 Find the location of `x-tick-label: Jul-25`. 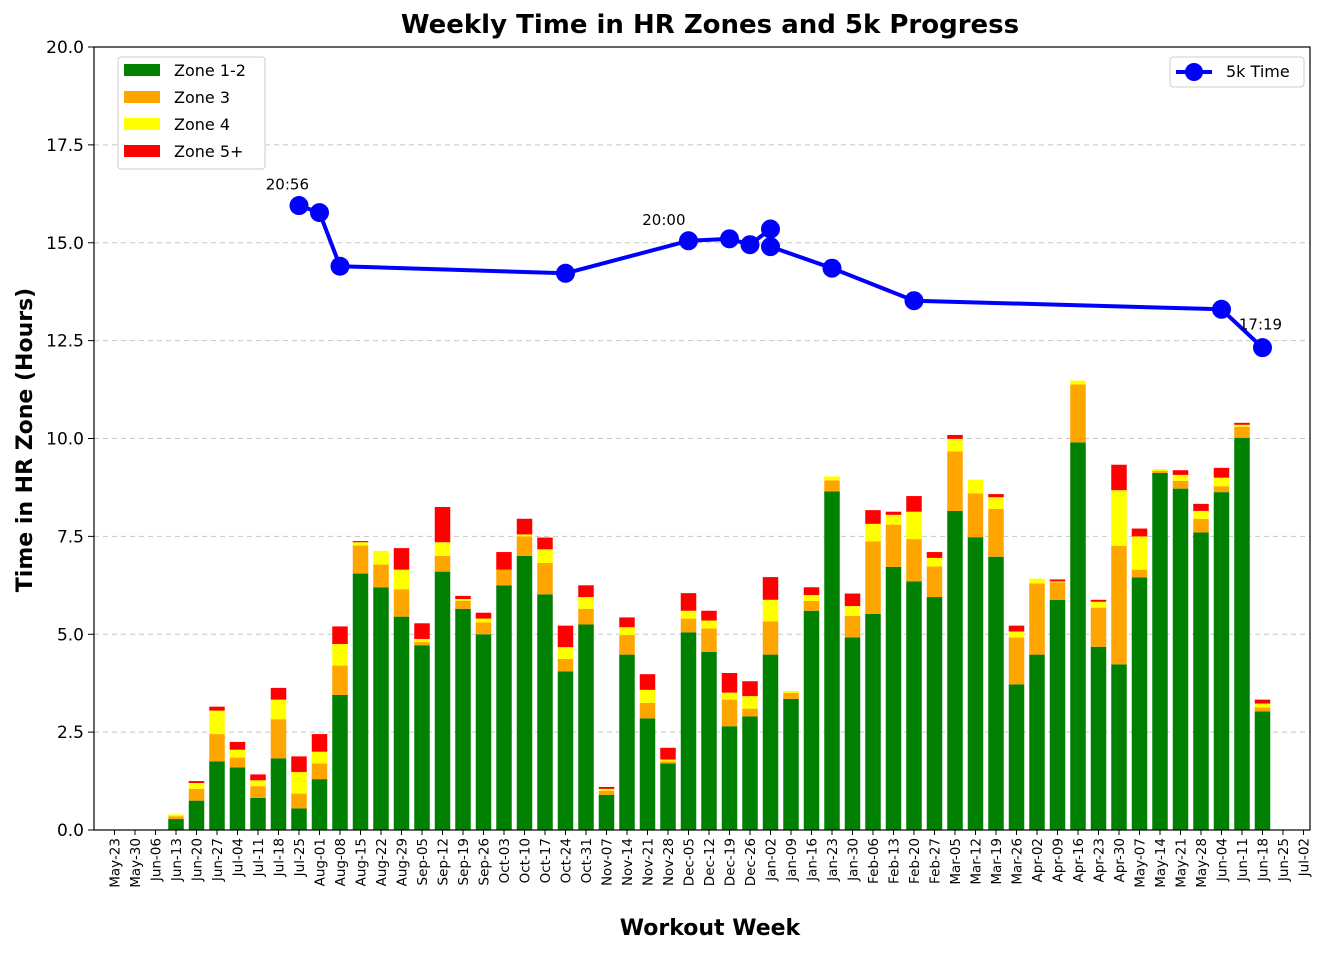

x-tick-label: Jul-25 is located at coordinates (300, 857).